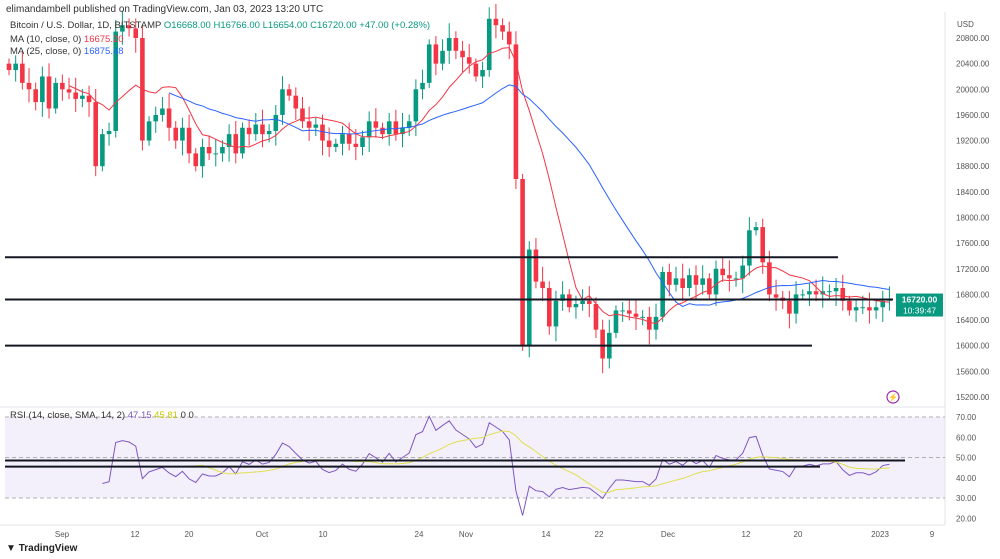 The height and width of the screenshot is (559, 1000). What do you see at coordinates (798, 534) in the screenshot?
I see `time-tick: 20` at bounding box center [798, 534].